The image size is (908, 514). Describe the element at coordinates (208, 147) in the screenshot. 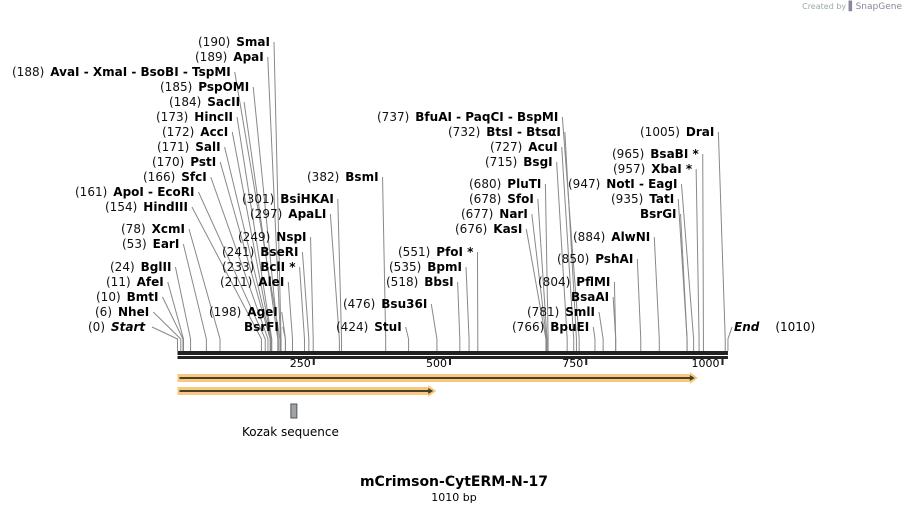

I see `site-name: SalI` at that location.